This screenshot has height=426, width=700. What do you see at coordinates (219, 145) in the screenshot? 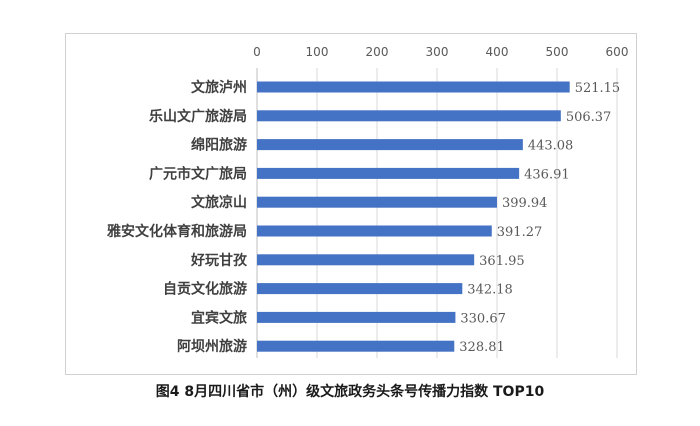
I see `category-label: 绵阳旅游` at bounding box center [219, 145].